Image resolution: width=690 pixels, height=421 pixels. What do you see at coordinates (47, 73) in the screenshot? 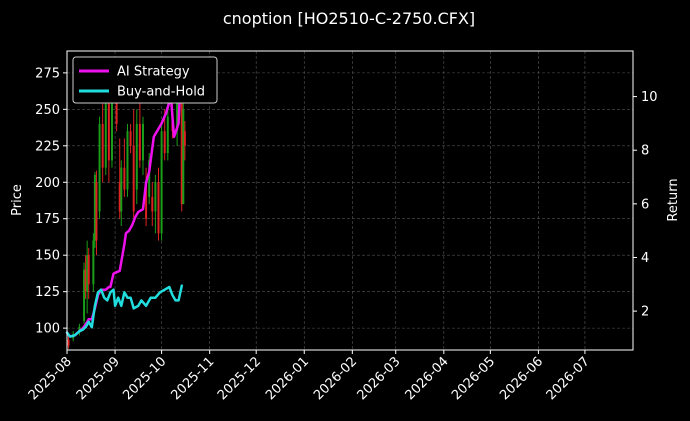
I see `y-tick-label: 275` at bounding box center [47, 73].